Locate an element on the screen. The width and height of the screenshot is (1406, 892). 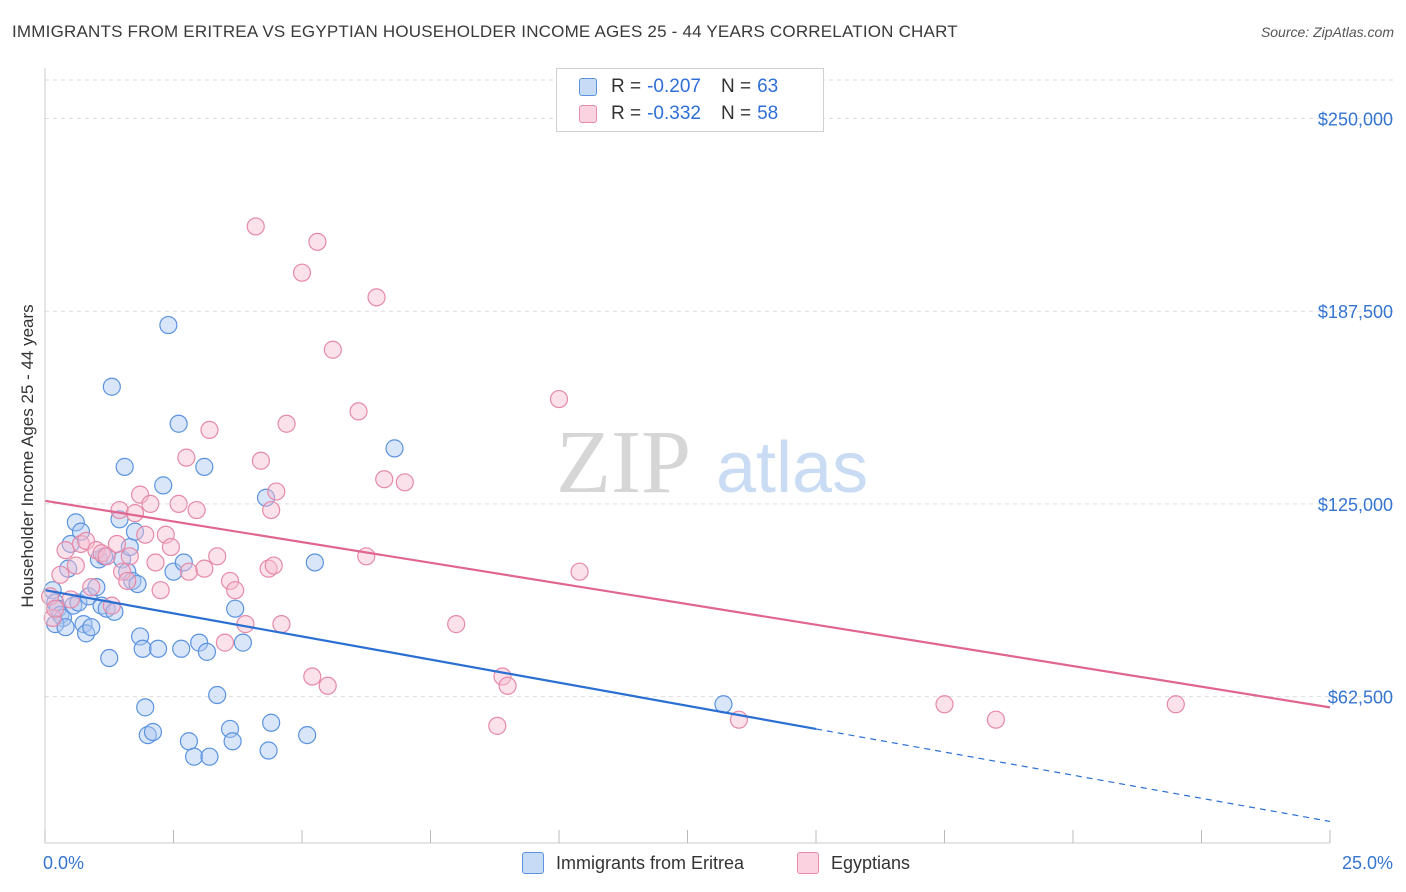
y-axis-title: Householder Income Ages 25 - 44 years is located at coordinates (27, 456).